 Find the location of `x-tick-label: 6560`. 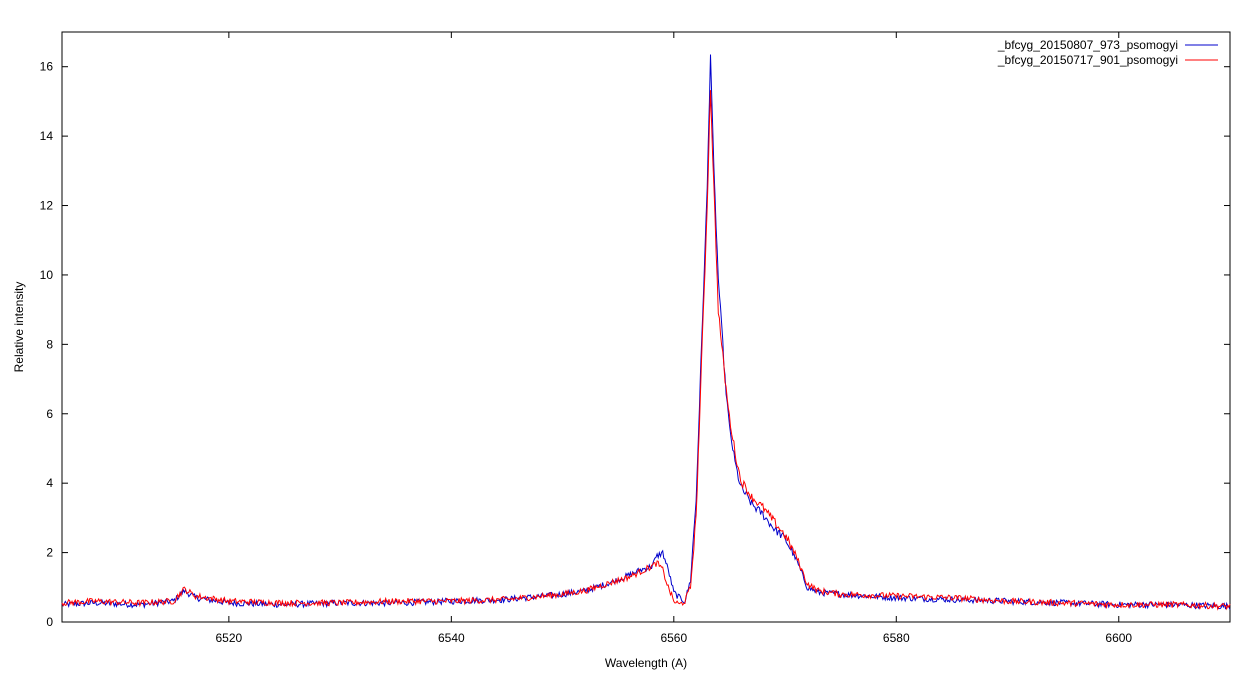

x-tick-label: 6560 is located at coordinates (673, 638).